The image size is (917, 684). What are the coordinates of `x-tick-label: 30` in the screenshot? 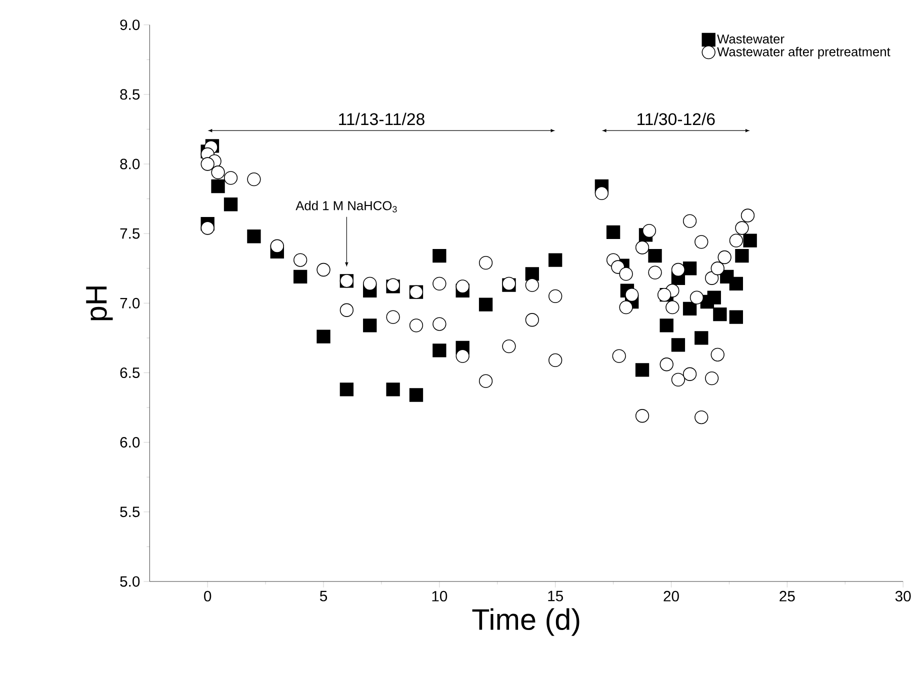 It's located at (903, 596).